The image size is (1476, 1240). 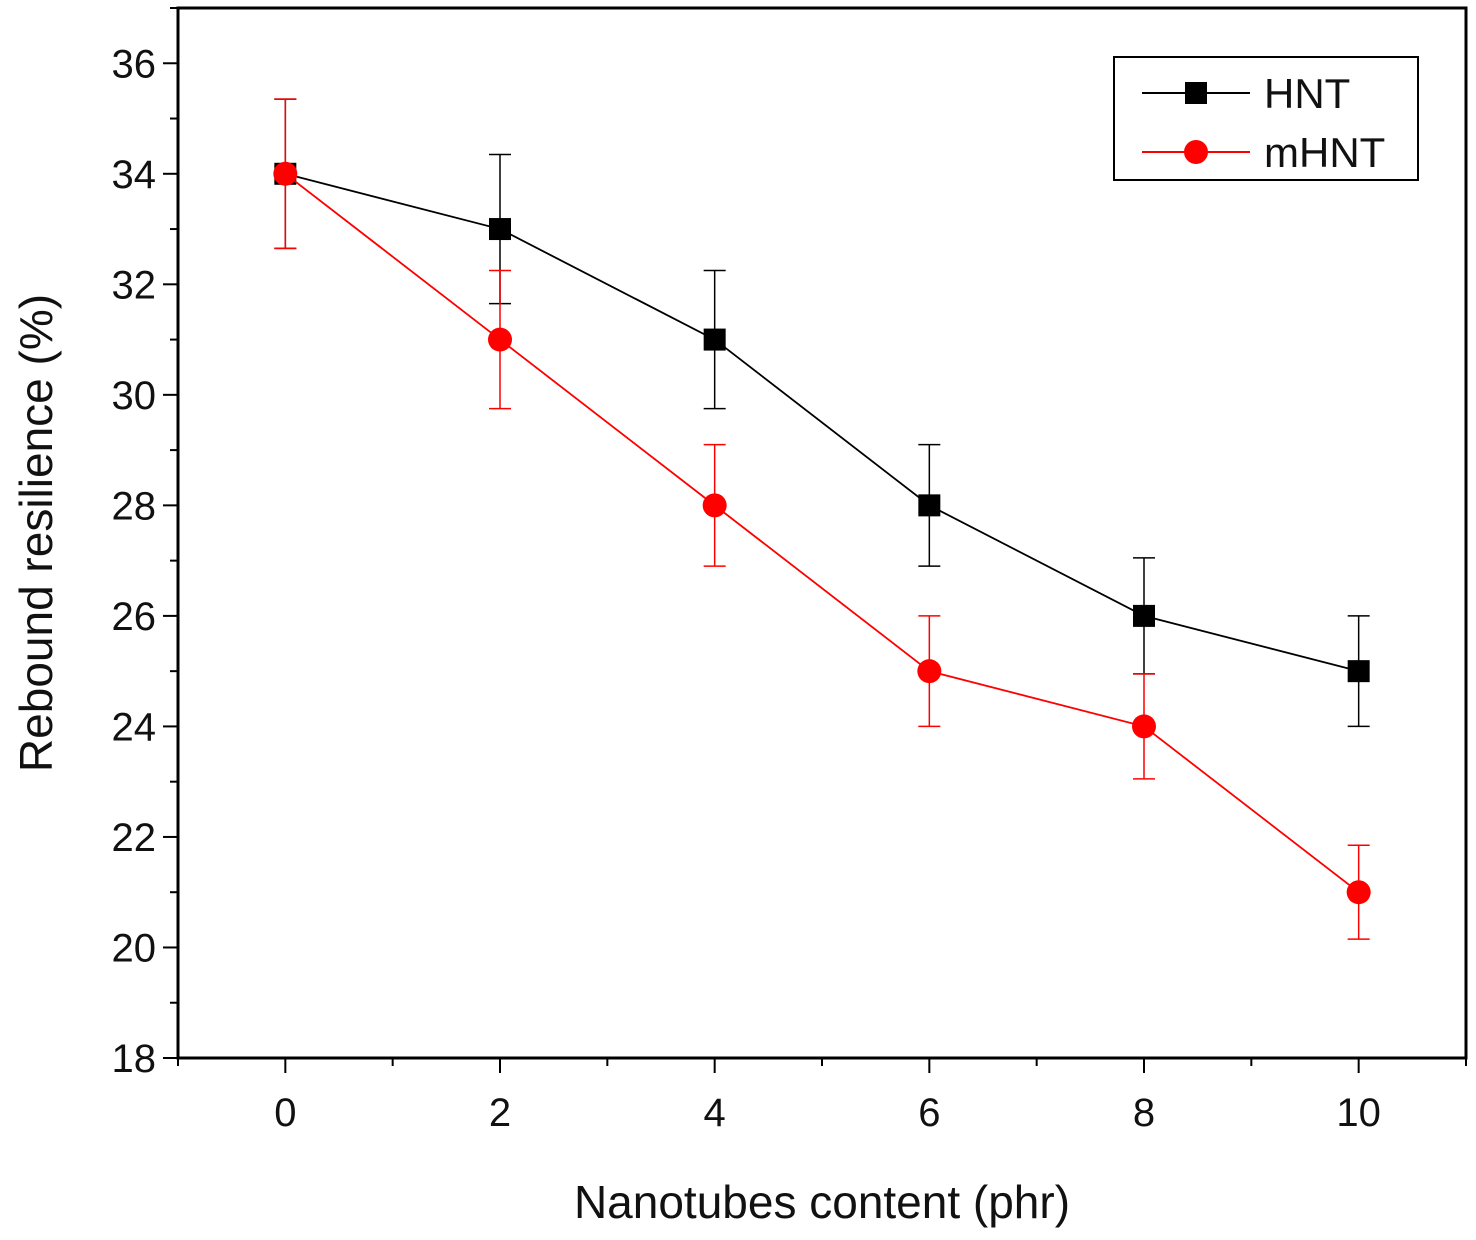 What do you see at coordinates (1358, 1113) in the screenshot?
I see `x-tick-label: 10` at bounding box center [1358, 1113].